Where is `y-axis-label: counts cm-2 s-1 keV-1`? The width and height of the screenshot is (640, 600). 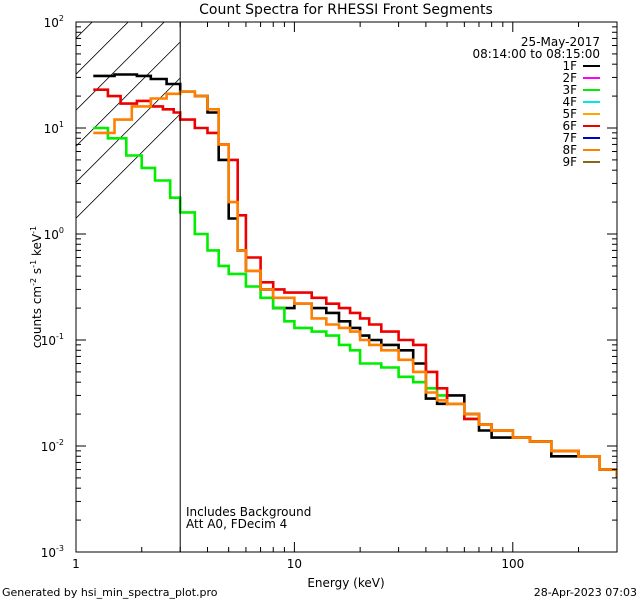 y-axis-label: counts cm-2 s-1 keV-1 is located at coordinates (36, 287).